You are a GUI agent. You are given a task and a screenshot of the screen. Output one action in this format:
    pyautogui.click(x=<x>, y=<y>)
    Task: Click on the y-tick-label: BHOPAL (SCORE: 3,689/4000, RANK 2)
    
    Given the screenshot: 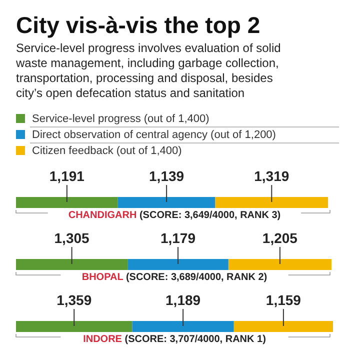 What is the action you would take?
    pyautogui.click(x=175, y=277)
    